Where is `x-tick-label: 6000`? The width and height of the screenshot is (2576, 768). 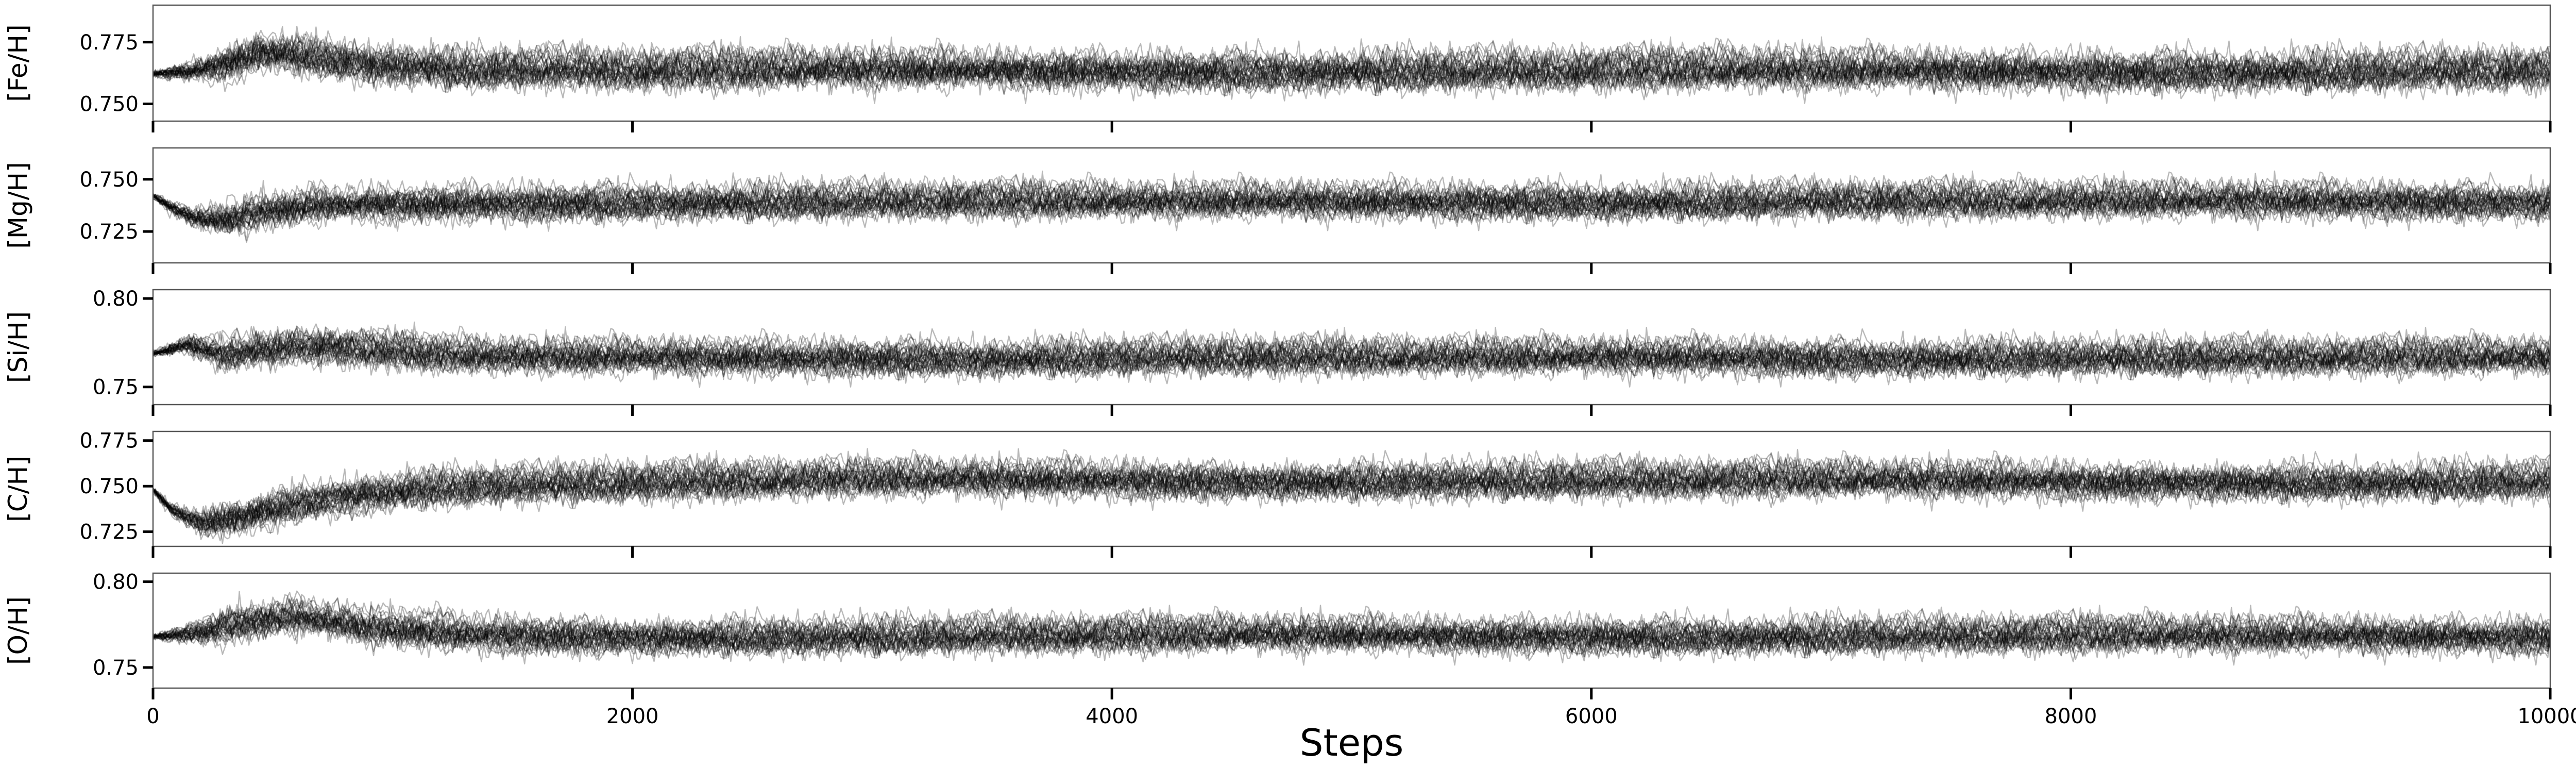 x-tick-label: 6000 is located at coordinates (1591, 717).